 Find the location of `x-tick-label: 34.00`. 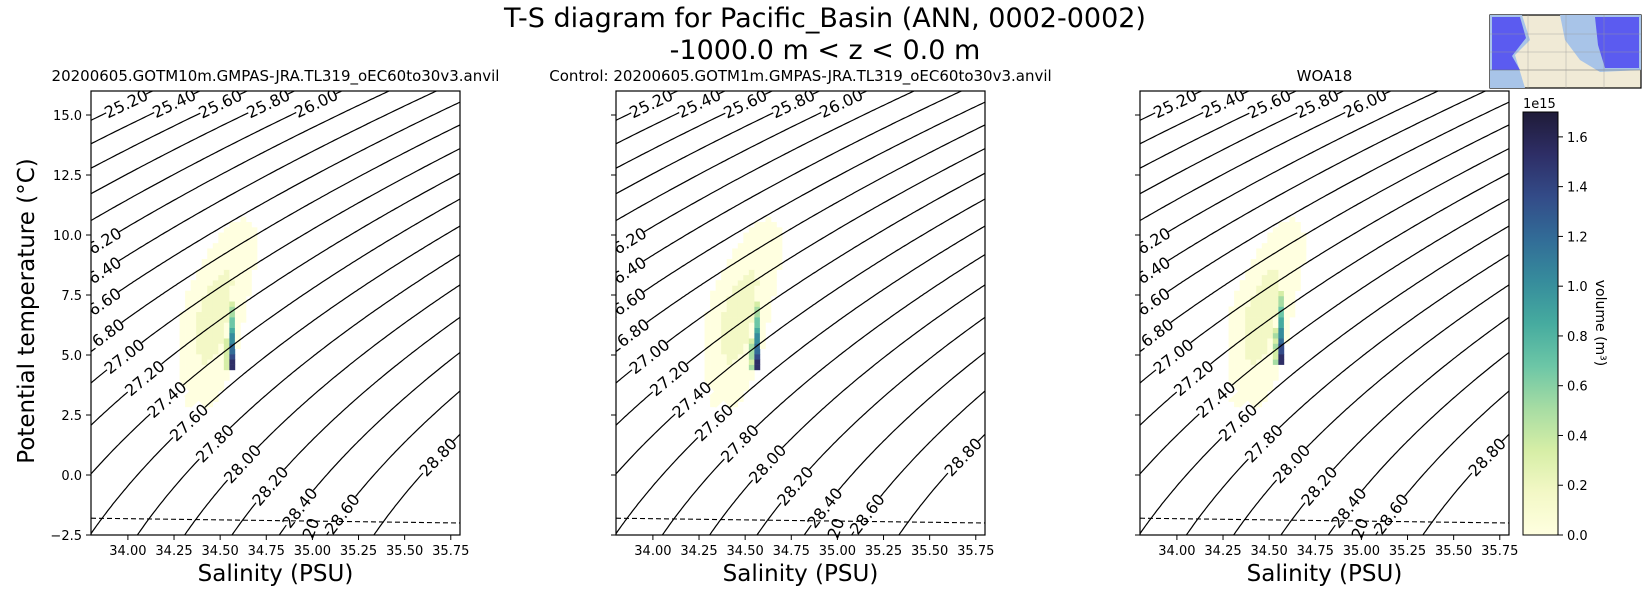

x-tick-label: 34.00 is located at coordinates (127, 551).